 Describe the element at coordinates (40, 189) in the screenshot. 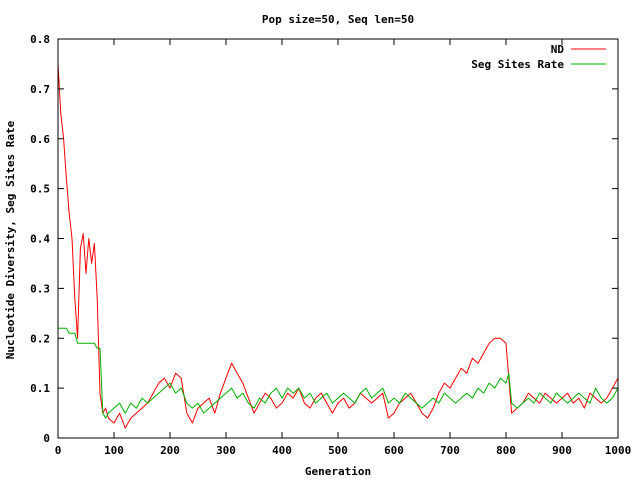

I see `y-tick-label: 0.5` at that location.